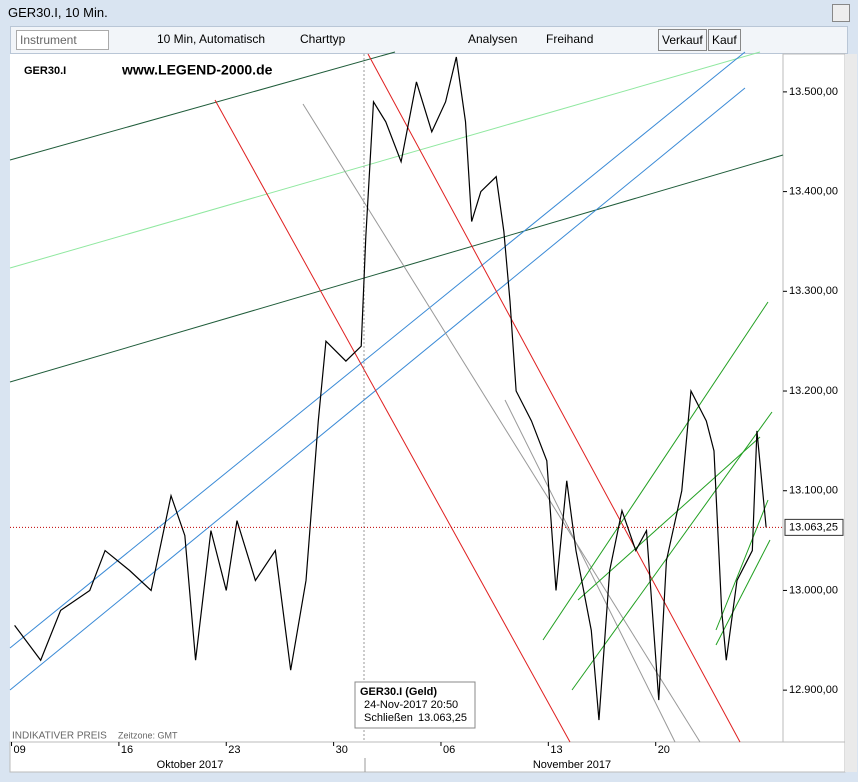  I want to click on y-tick-label: 13.100,00, so click(813, 491).